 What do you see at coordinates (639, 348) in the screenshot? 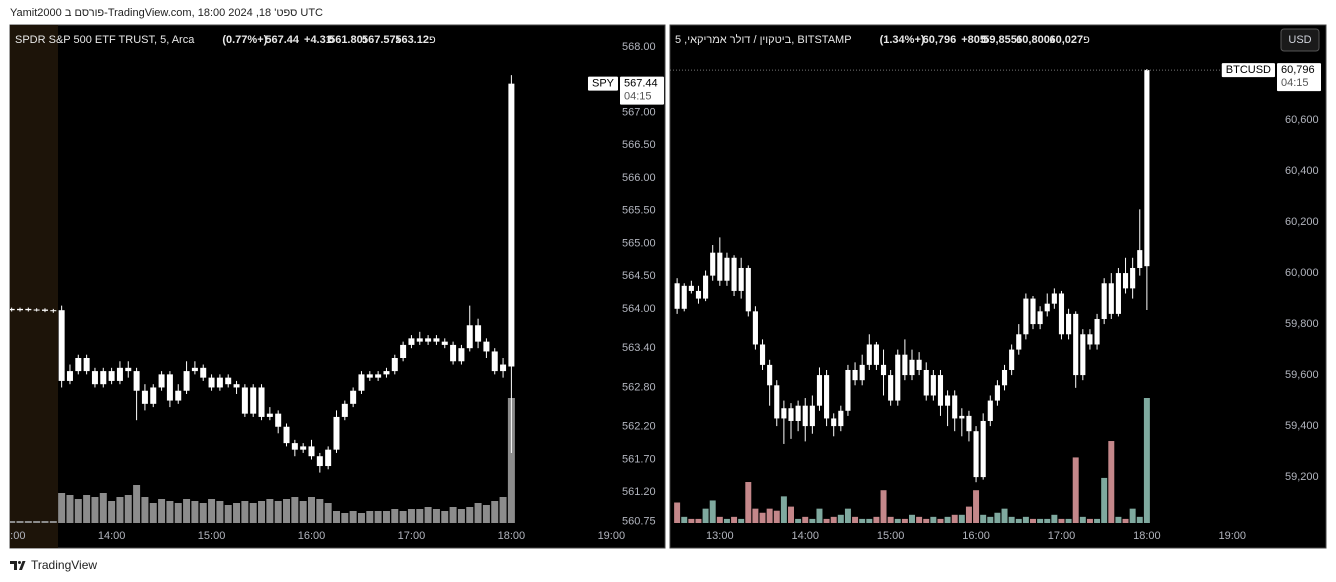
I see `y-tick-label: 563.40` at bounding box center [639, 348].